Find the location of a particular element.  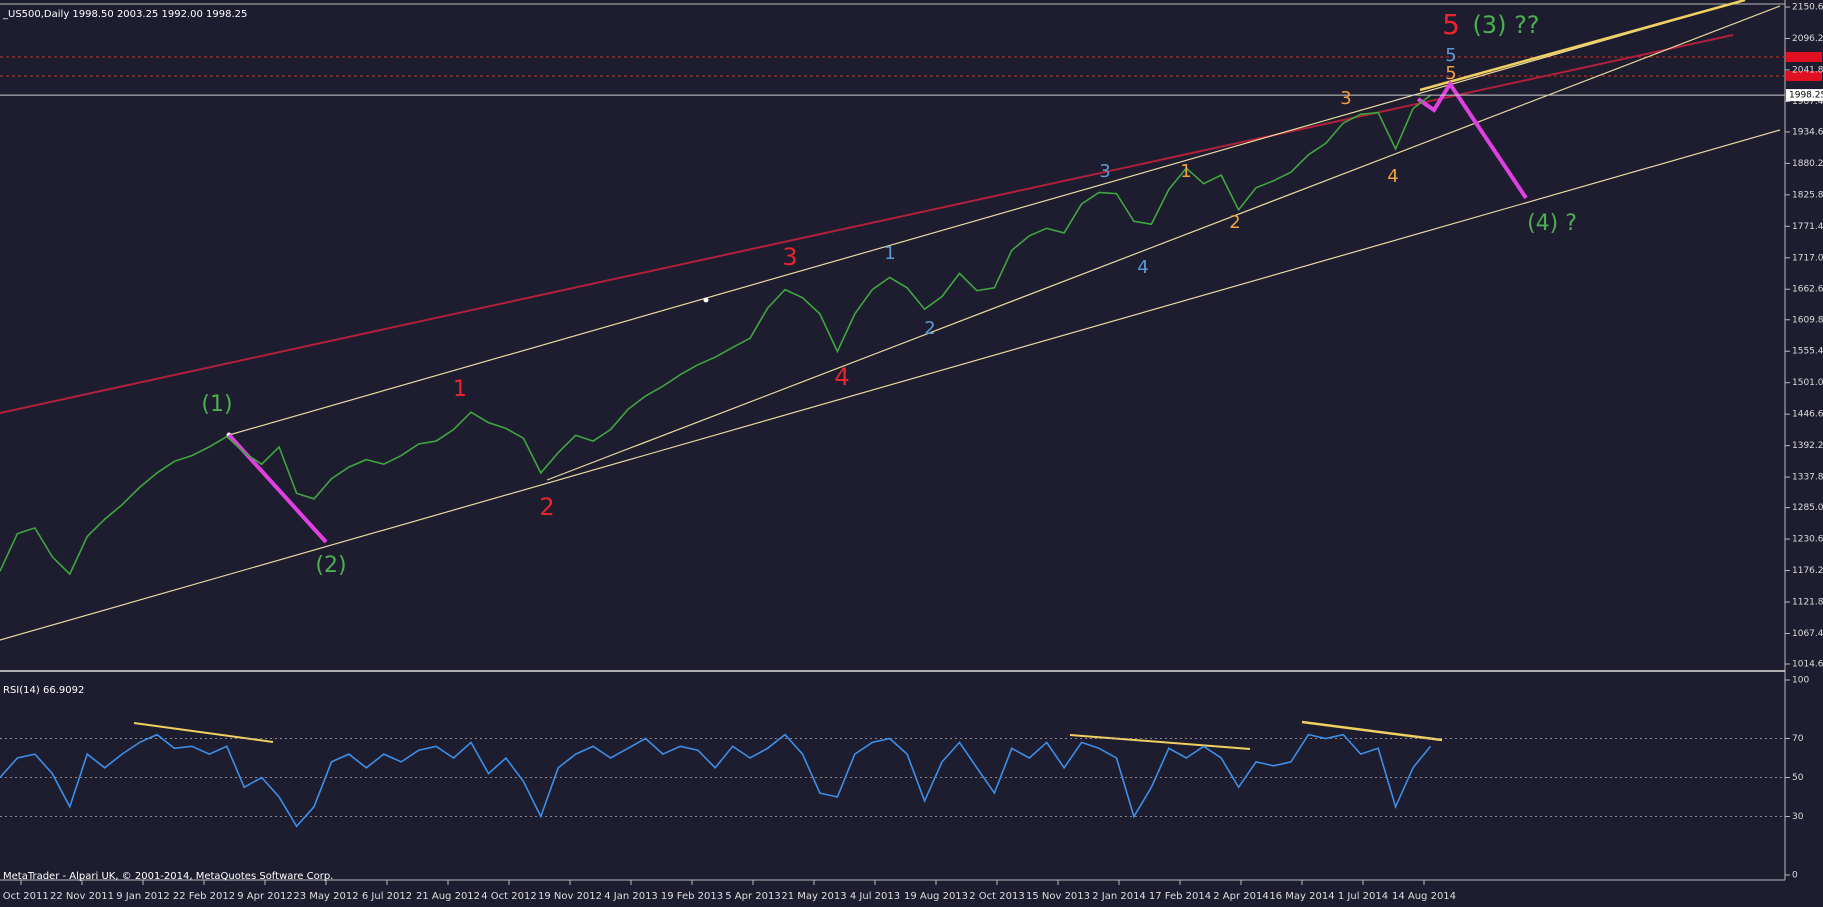

price-line is located at coordinates (716, 780).